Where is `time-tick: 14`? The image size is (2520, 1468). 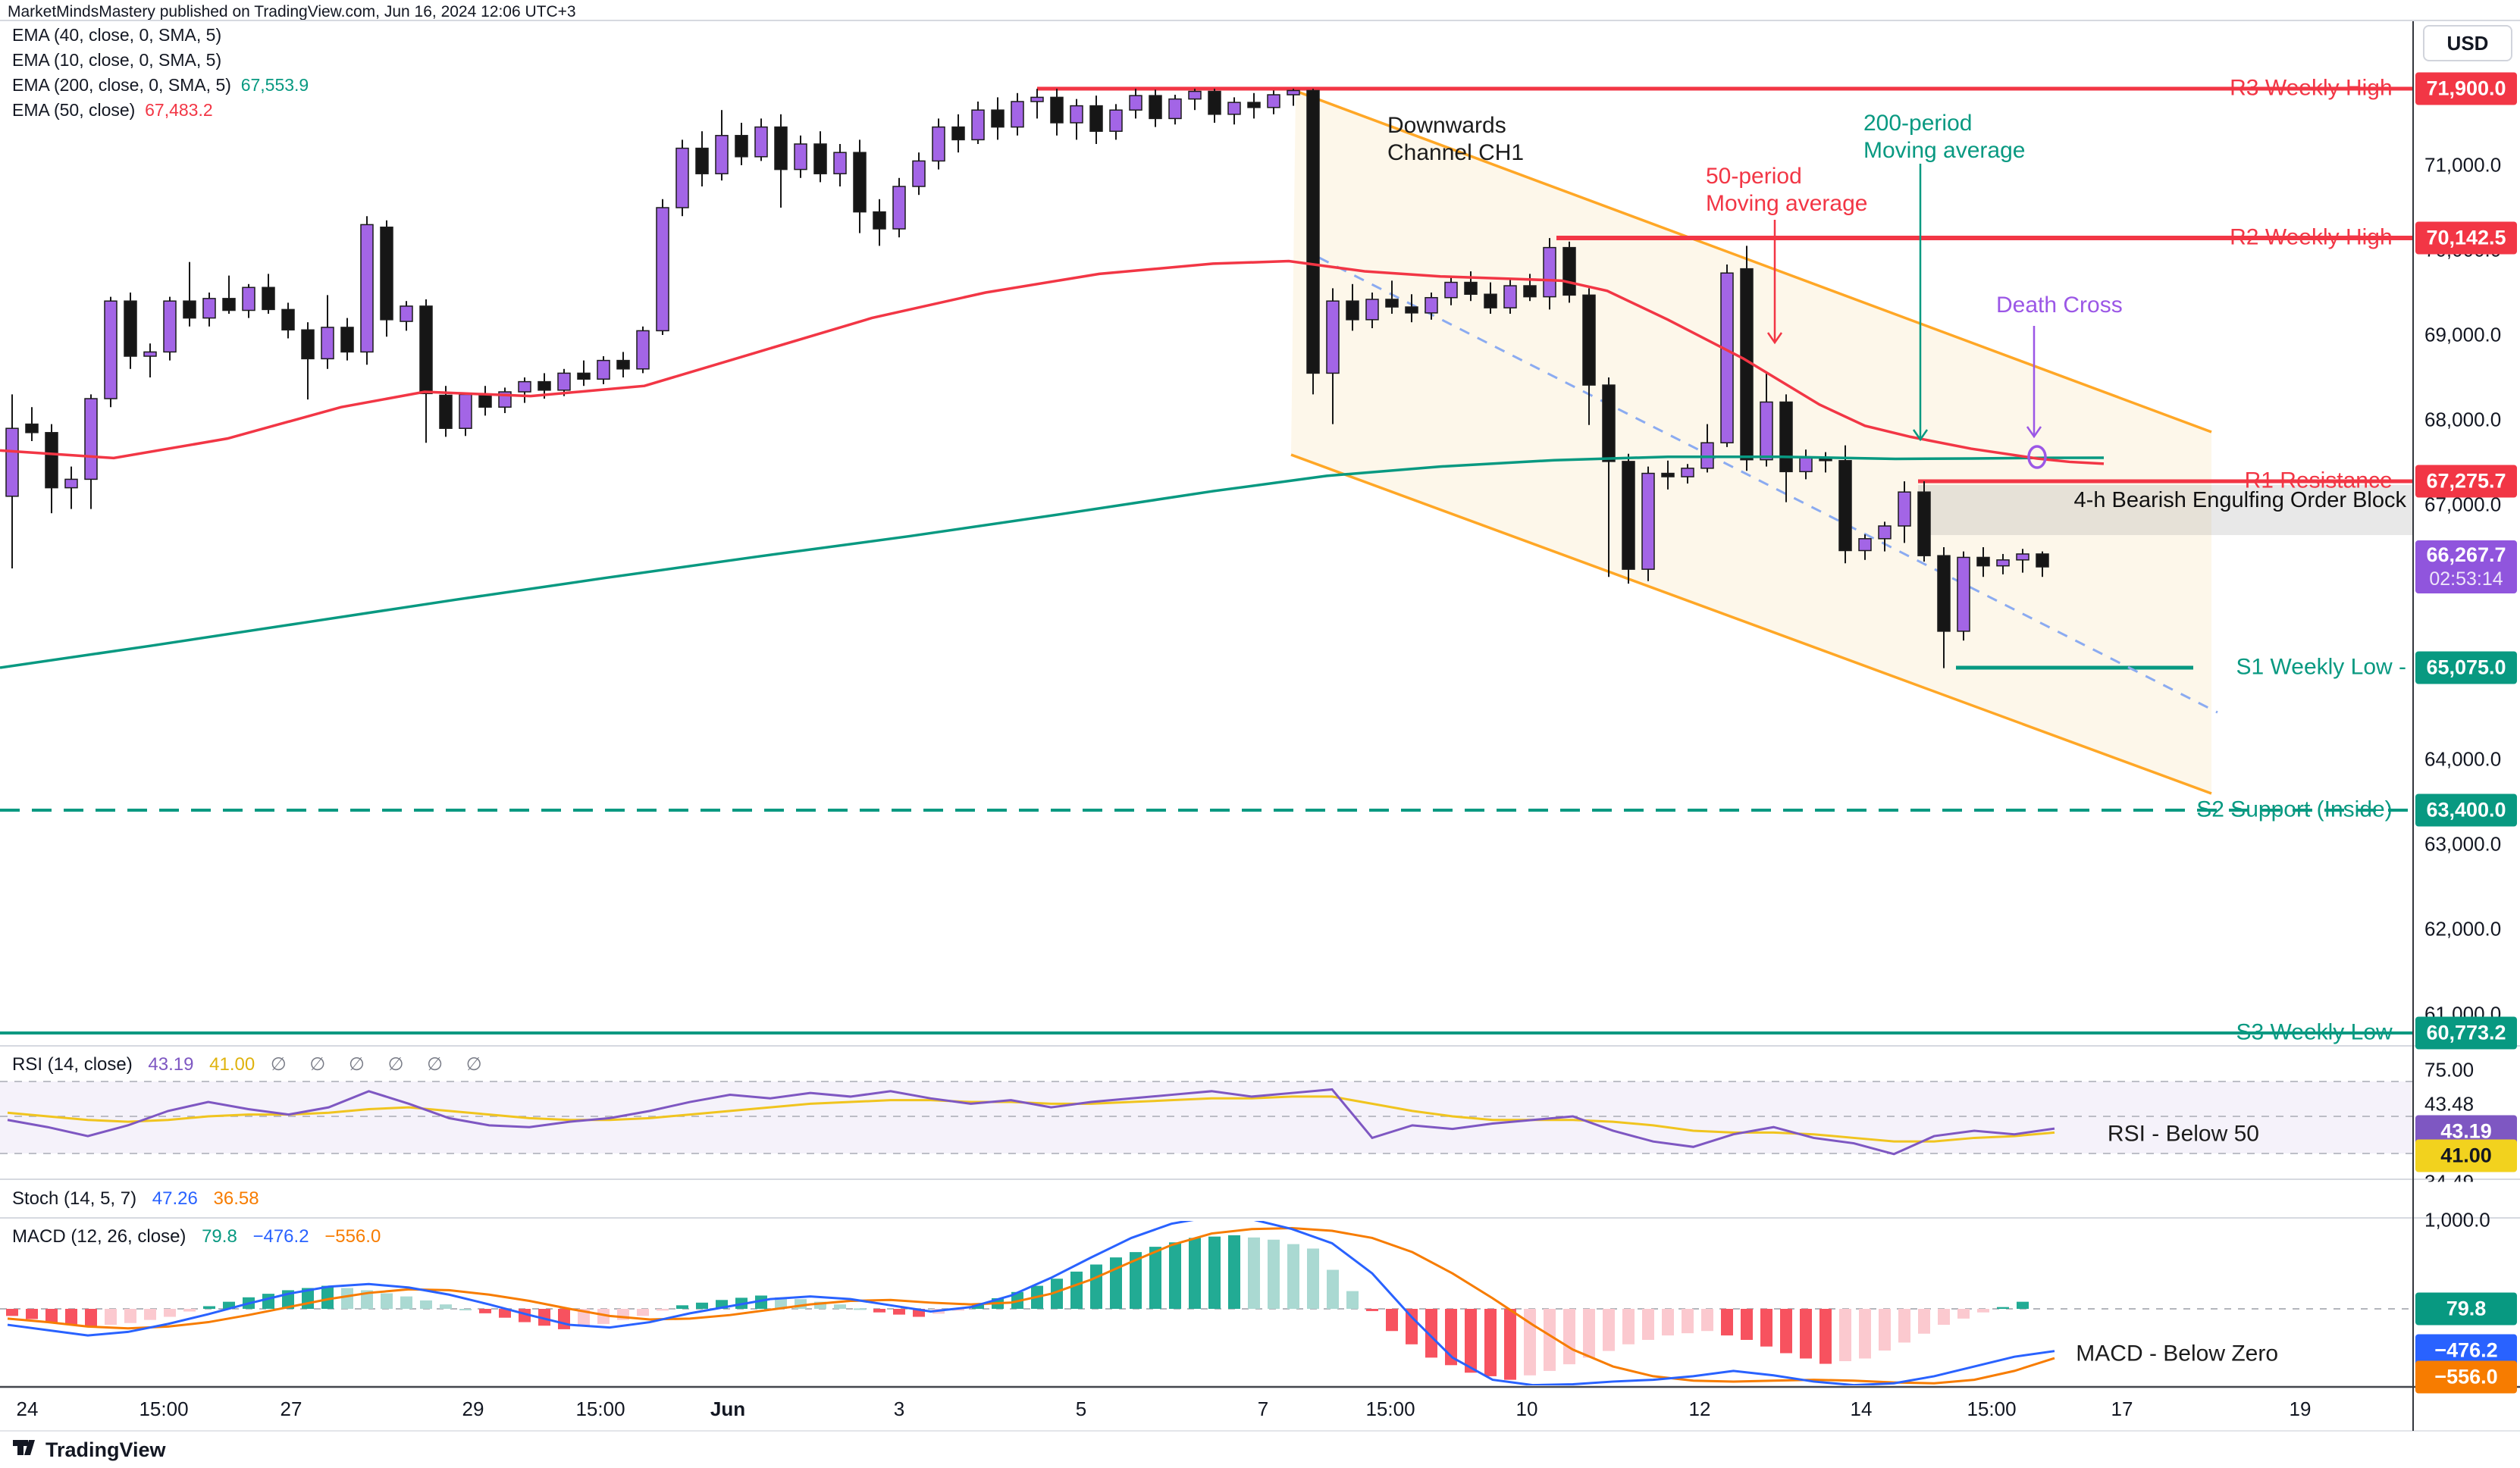 time-tick: 14 is located at coordinates (1861, 1409).